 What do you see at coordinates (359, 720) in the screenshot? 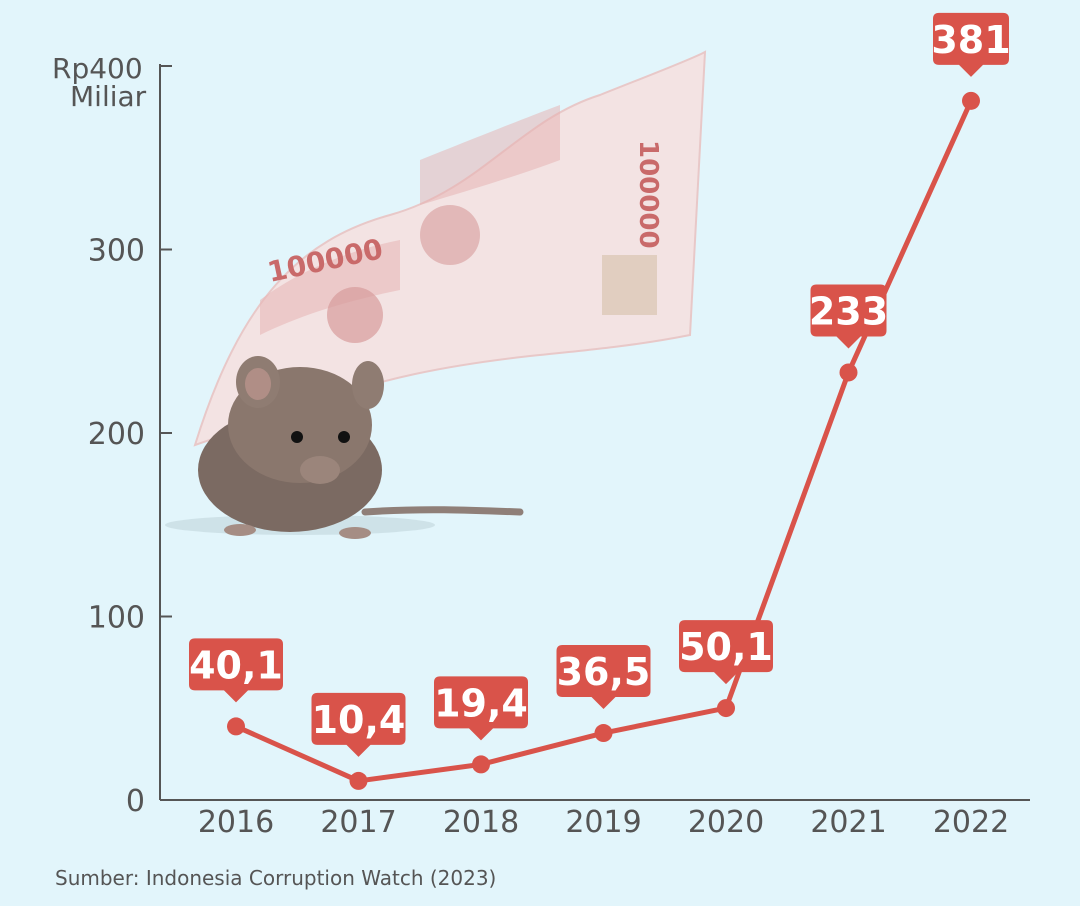
I see `data-label: 10,4` at bounding box center [359, 720].